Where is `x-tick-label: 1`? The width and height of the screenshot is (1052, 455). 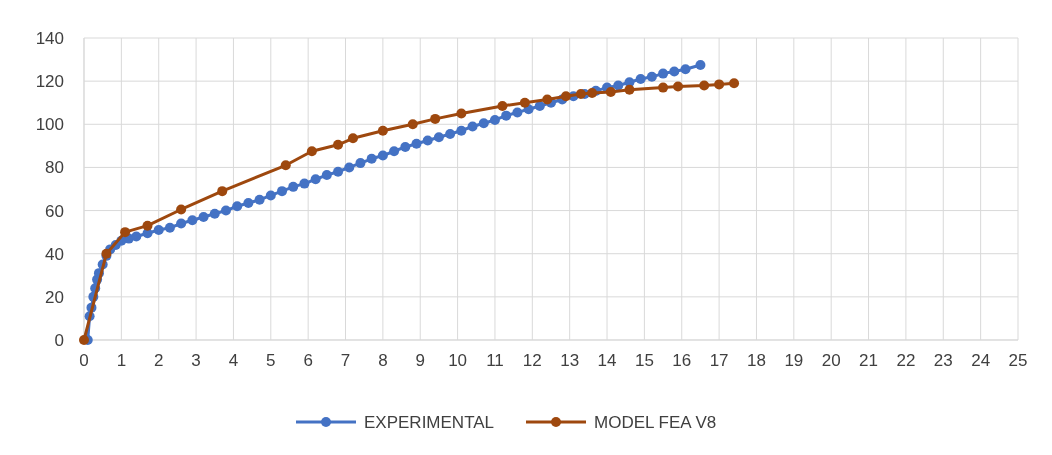 x-tick-label: 1 is located at coordinates (121, 360).